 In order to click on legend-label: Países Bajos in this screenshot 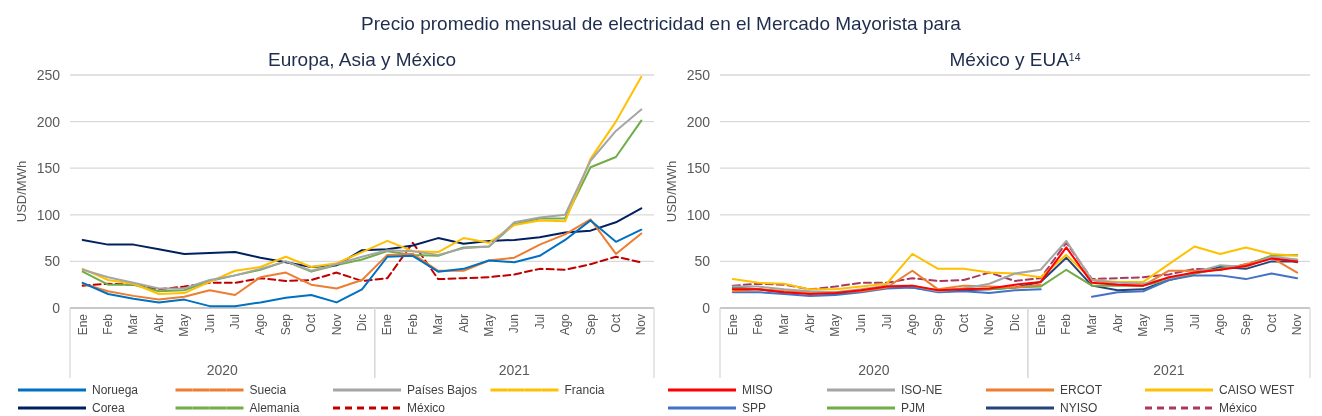, I will do `click(442, 390)`.